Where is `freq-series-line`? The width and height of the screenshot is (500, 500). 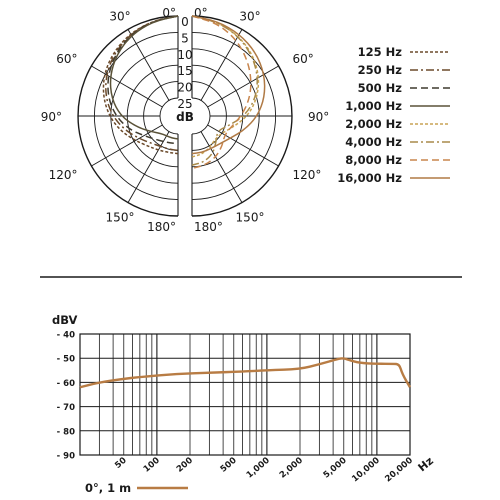
freq-series-line is located at coordinates (245, 373).